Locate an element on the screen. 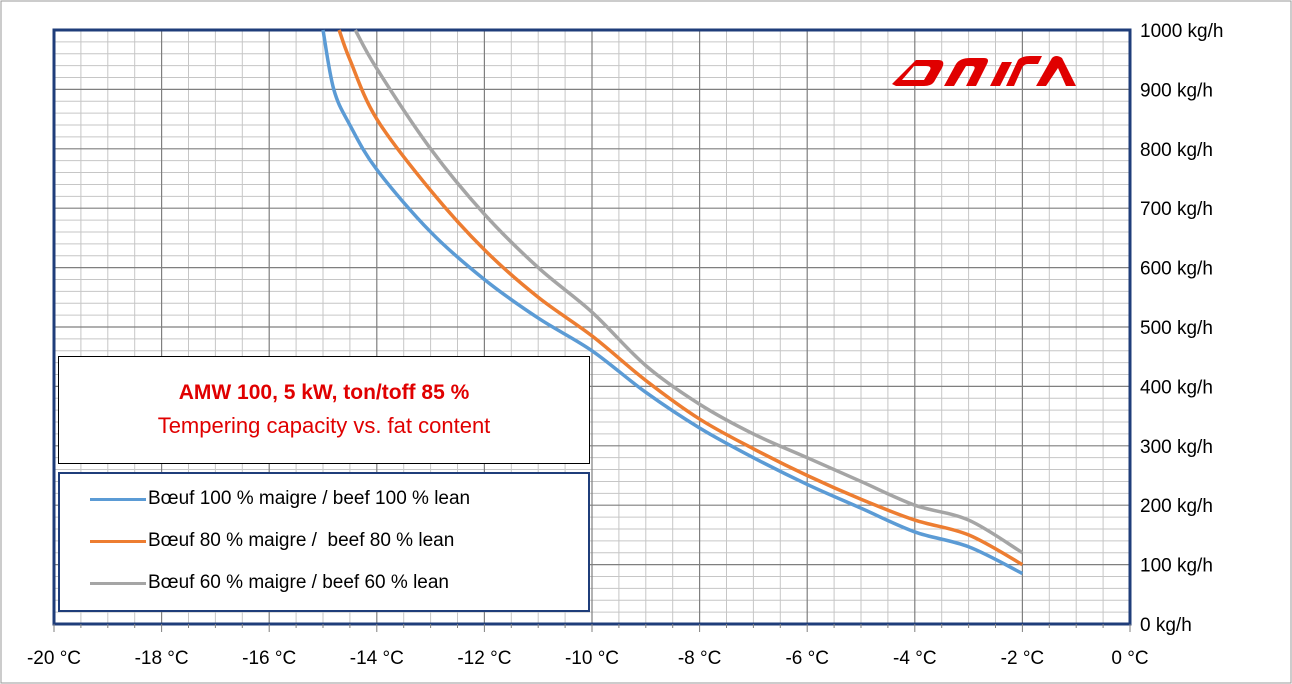 The image size is (1292, 684). legend-item-beef-100: Bœuf 100 % maigre / beef 100 % lean is located at coordinates (280, 499).